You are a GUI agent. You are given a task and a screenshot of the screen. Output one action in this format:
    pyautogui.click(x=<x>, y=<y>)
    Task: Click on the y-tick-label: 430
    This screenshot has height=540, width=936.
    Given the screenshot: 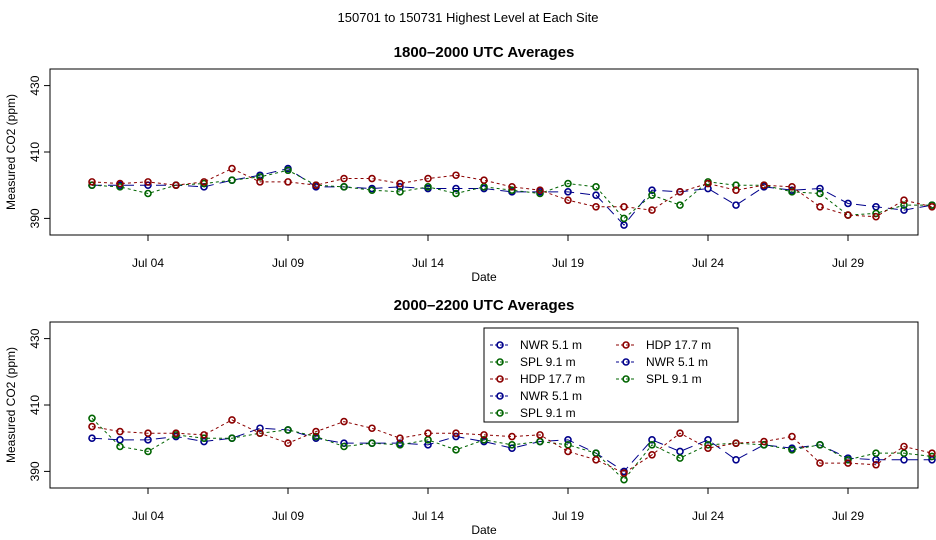 What is the action you would take?
    pyautogui.click(x=35, y=85)
    